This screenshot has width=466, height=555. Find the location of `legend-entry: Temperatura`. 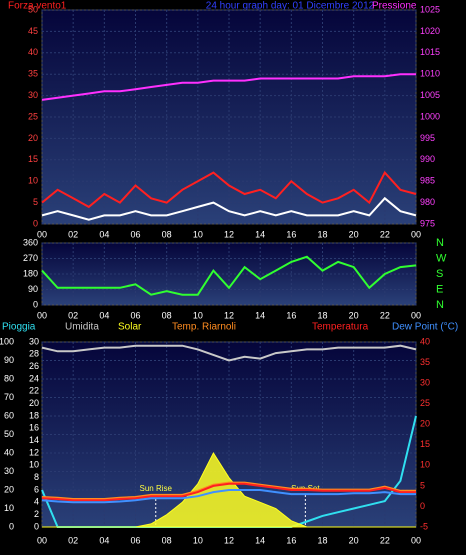

legend-entry: Temperatura is located at coordinates (340, 327).